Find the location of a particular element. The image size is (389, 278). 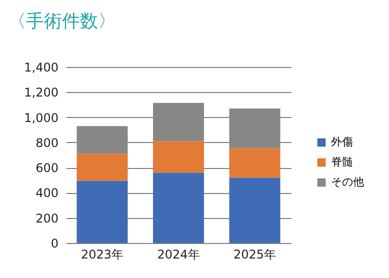

y-tick-label: 800 is located at coordinates (47, 143).